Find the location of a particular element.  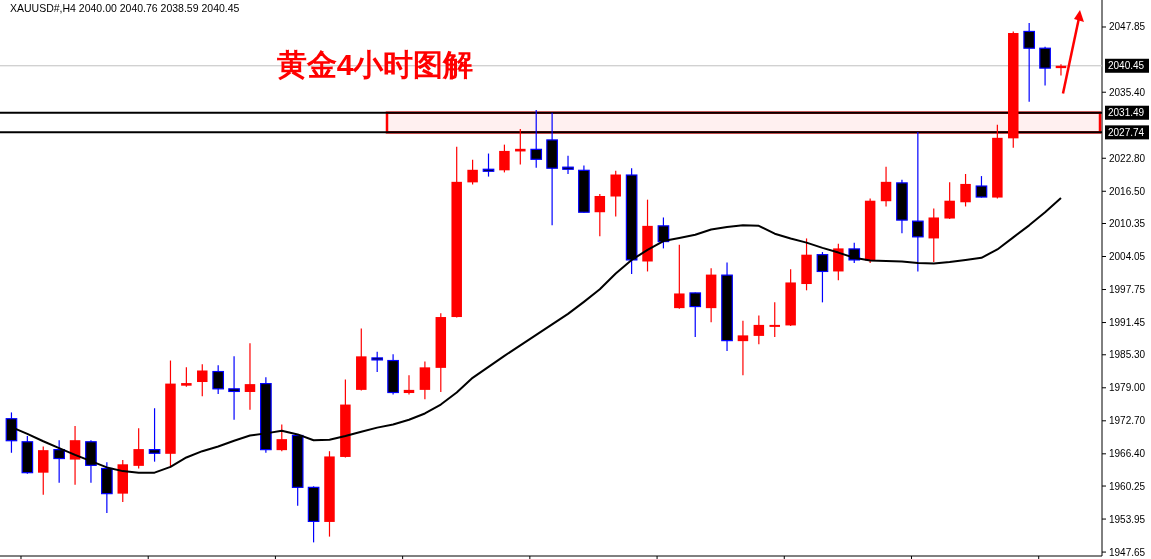

y-tick-label: 1966.40 is located at coordinates (1127, 454).